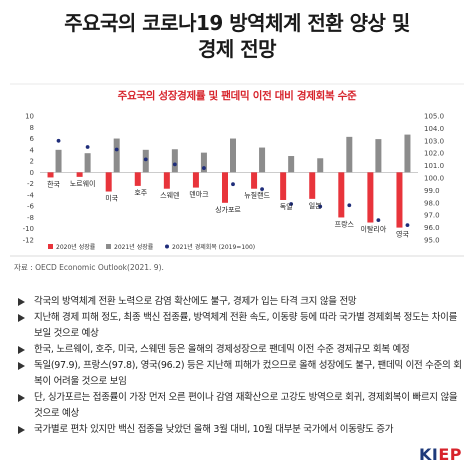  What do you see at coordinates (237, 23) in the screenshot?
I see `page-title-line-1: 주요국의 코로나19 방역체계 전환 양상 및` at bounding box center [237, 23].